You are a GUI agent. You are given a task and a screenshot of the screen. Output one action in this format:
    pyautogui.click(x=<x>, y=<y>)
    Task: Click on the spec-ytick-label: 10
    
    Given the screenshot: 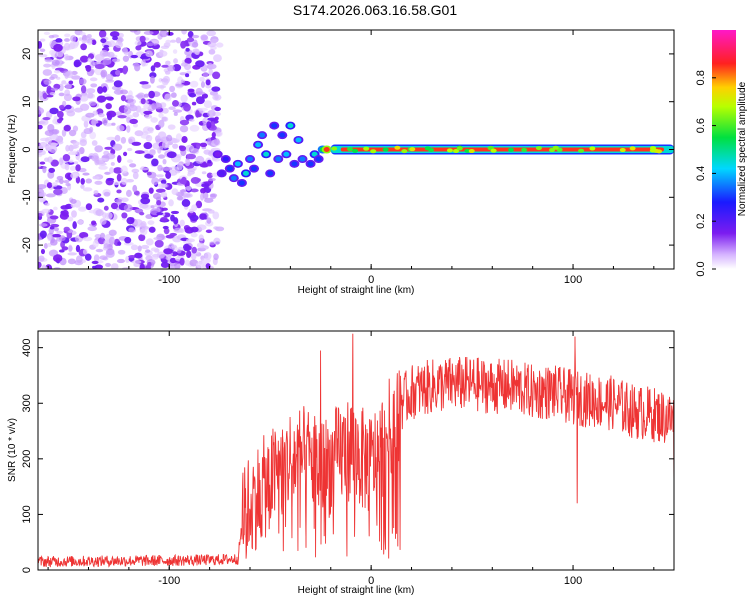 What is the action you would take?
    pyautogui.click(x=27, y=102)
    